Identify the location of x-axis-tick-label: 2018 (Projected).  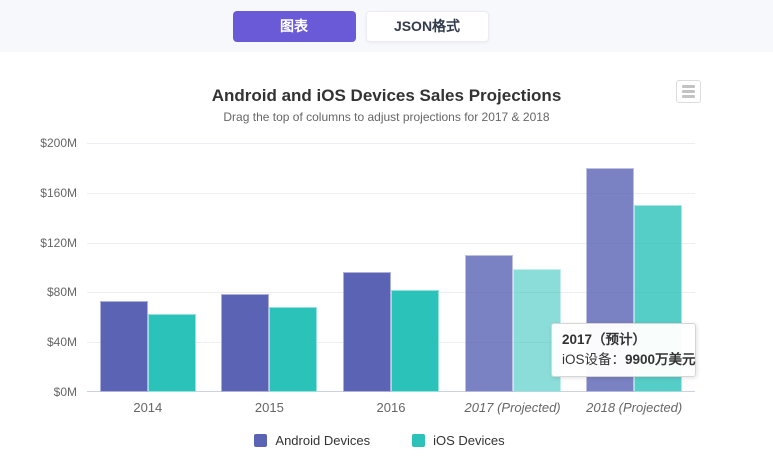
(634, 407).